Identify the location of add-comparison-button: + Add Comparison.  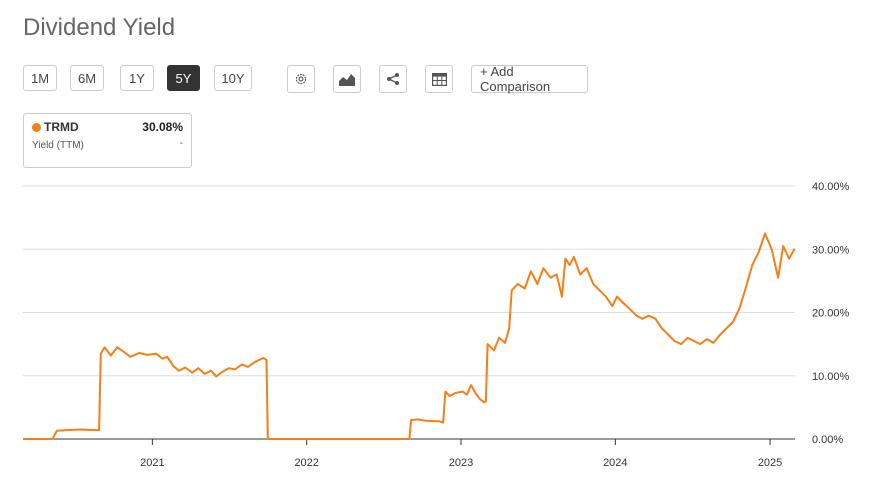
(529, 79).